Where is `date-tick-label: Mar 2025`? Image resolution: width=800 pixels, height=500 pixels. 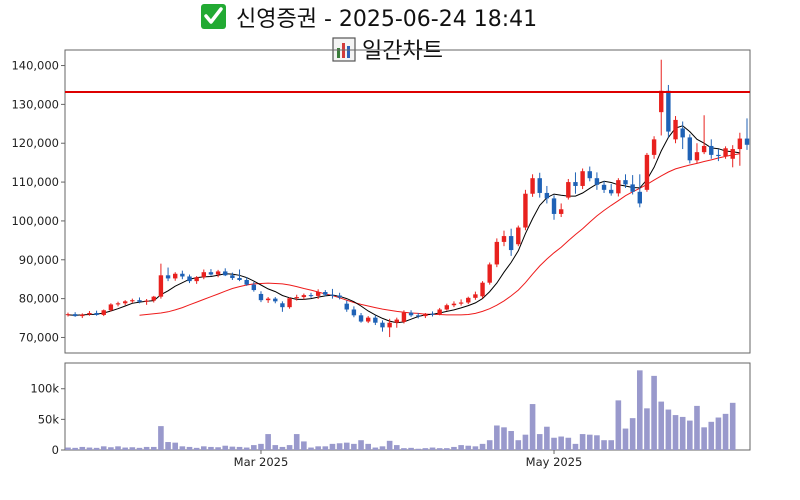 date-tick-label: Mar 2025 is located at coordinates (261, 462).